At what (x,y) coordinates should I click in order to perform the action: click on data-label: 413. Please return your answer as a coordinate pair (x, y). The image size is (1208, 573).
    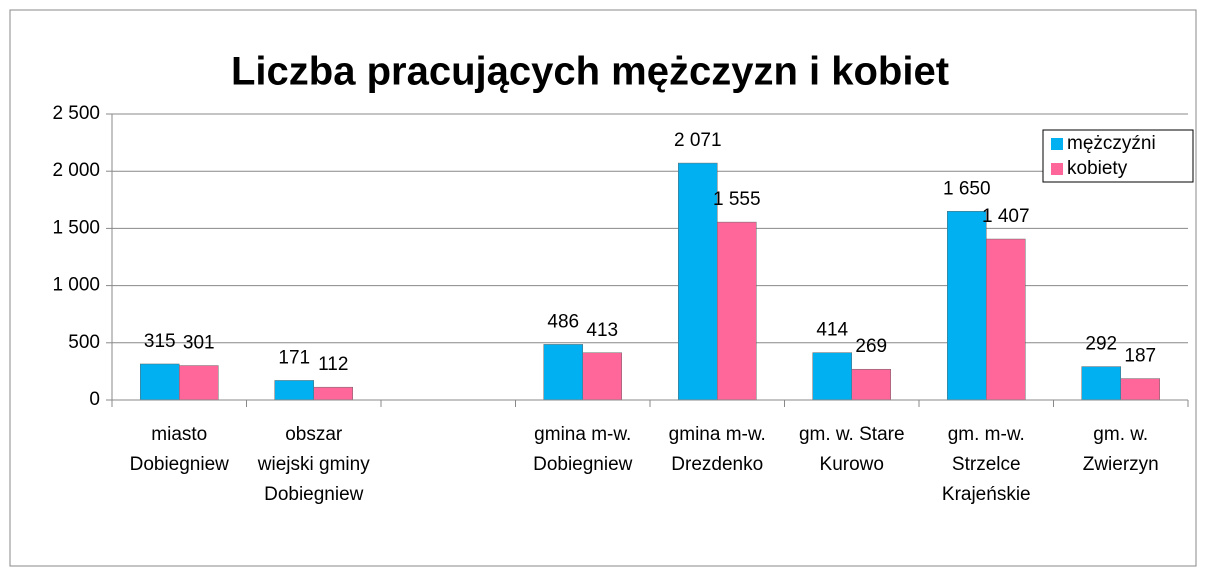
    Looking at the image, I should click on (602, 330).